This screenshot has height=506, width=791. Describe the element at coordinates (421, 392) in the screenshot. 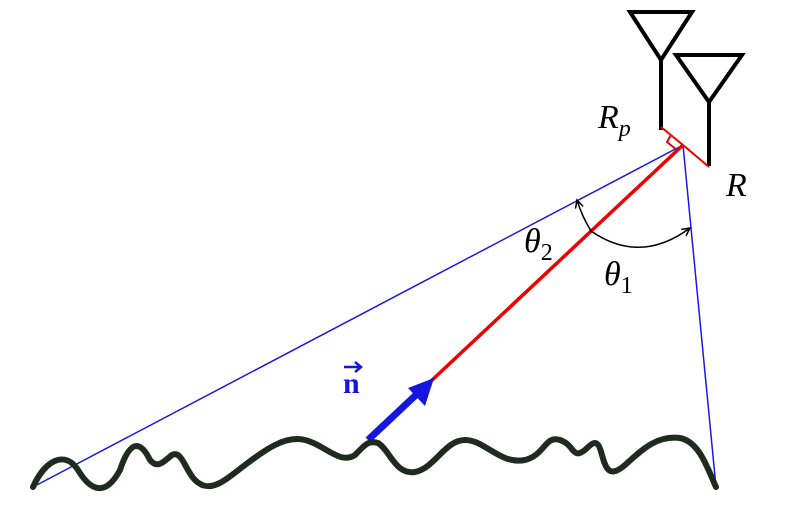

I see `normal-arrowhead` at that location.